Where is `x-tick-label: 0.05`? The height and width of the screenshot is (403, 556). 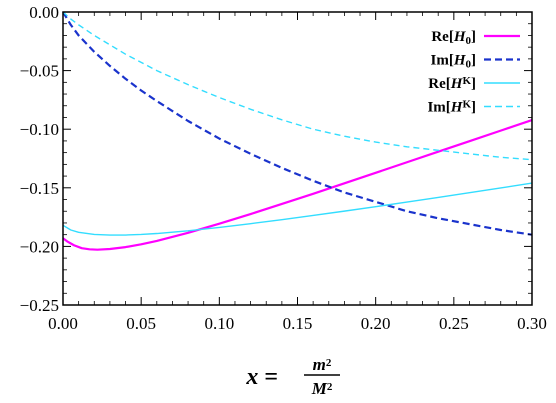
x-tick-label: 0.05 is located at coordinates (141, 323).